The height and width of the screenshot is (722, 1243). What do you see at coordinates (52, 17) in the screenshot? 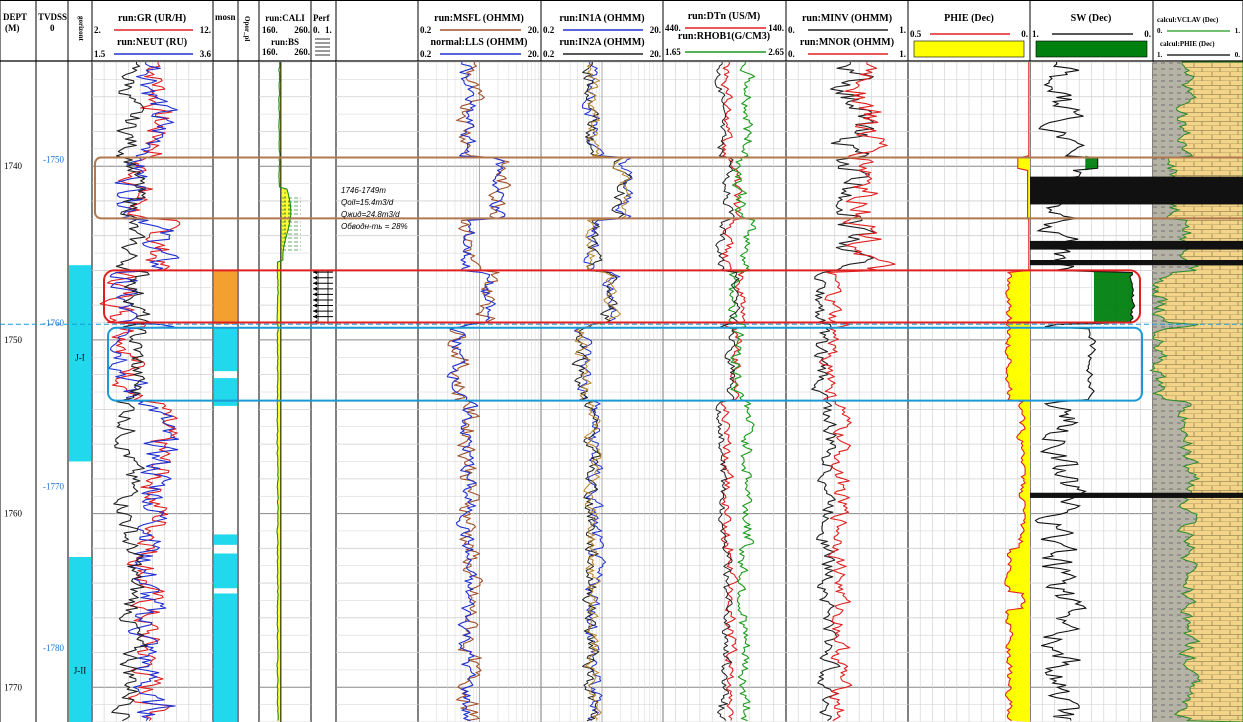
I see `tvdss-header: TVDSS` at bounding box center [52, 17].